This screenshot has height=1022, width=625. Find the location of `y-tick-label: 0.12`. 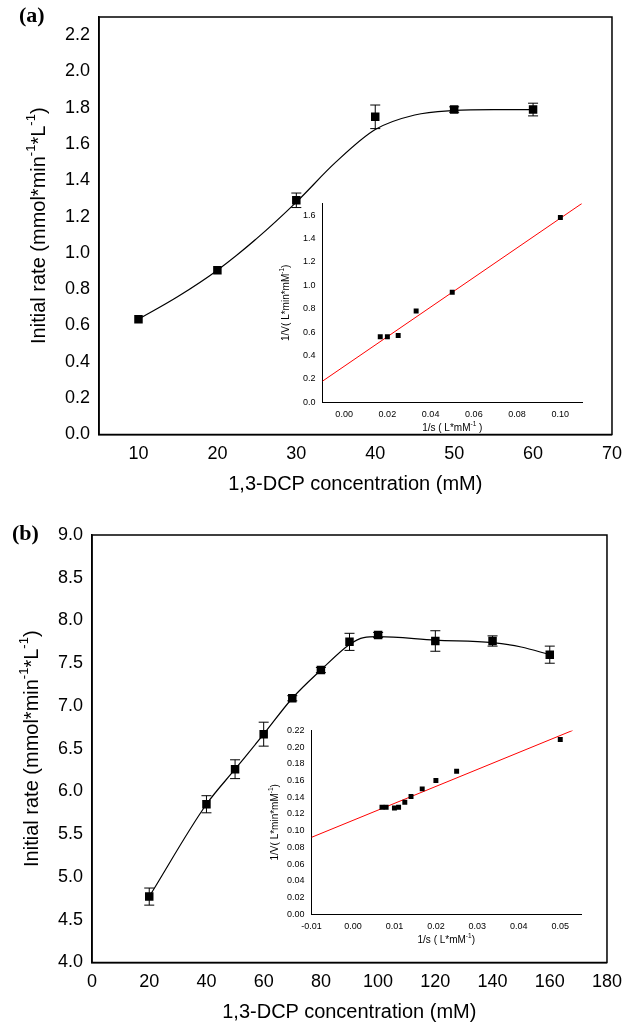

y-tick-label: 0.12 is located at coordinates (295, 813).